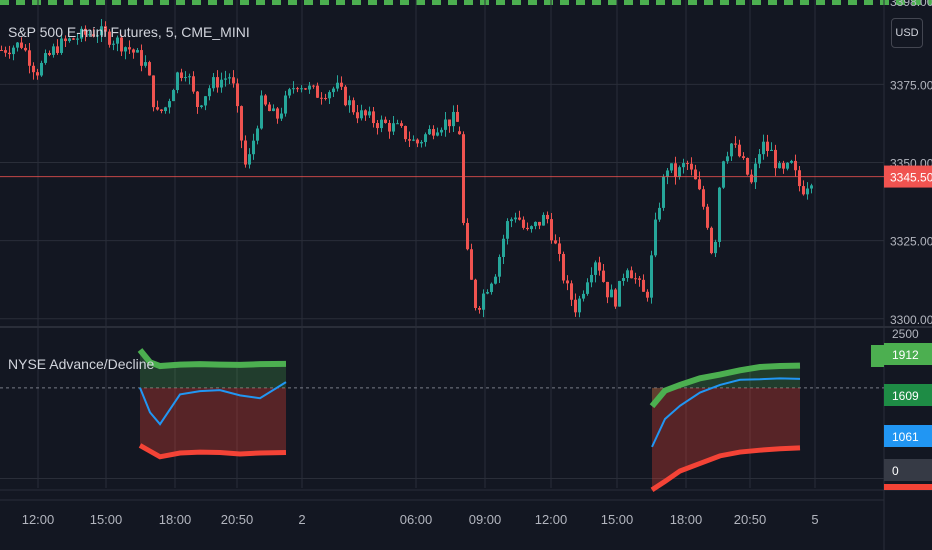  What do you see at coordinates (175, 519) in the screenshot?
I see `x-tick-label: 18:00` at bounding box center [175, 519].